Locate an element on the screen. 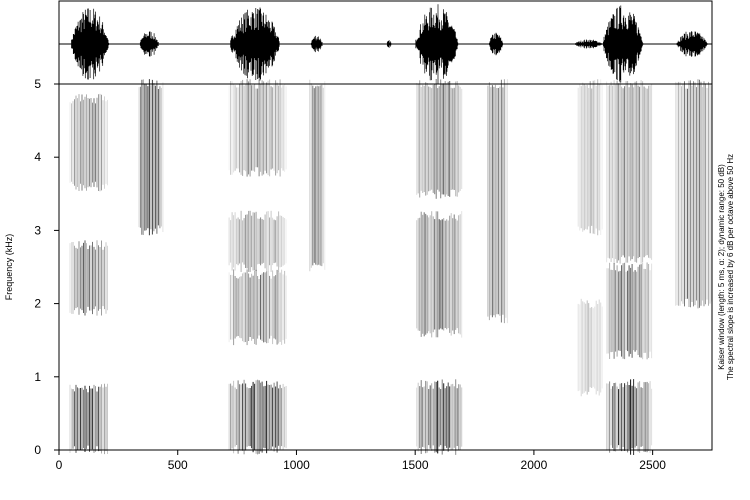 The image size is (750, 500). x-tick-label: 1500 is located at coordinates (415, 465).